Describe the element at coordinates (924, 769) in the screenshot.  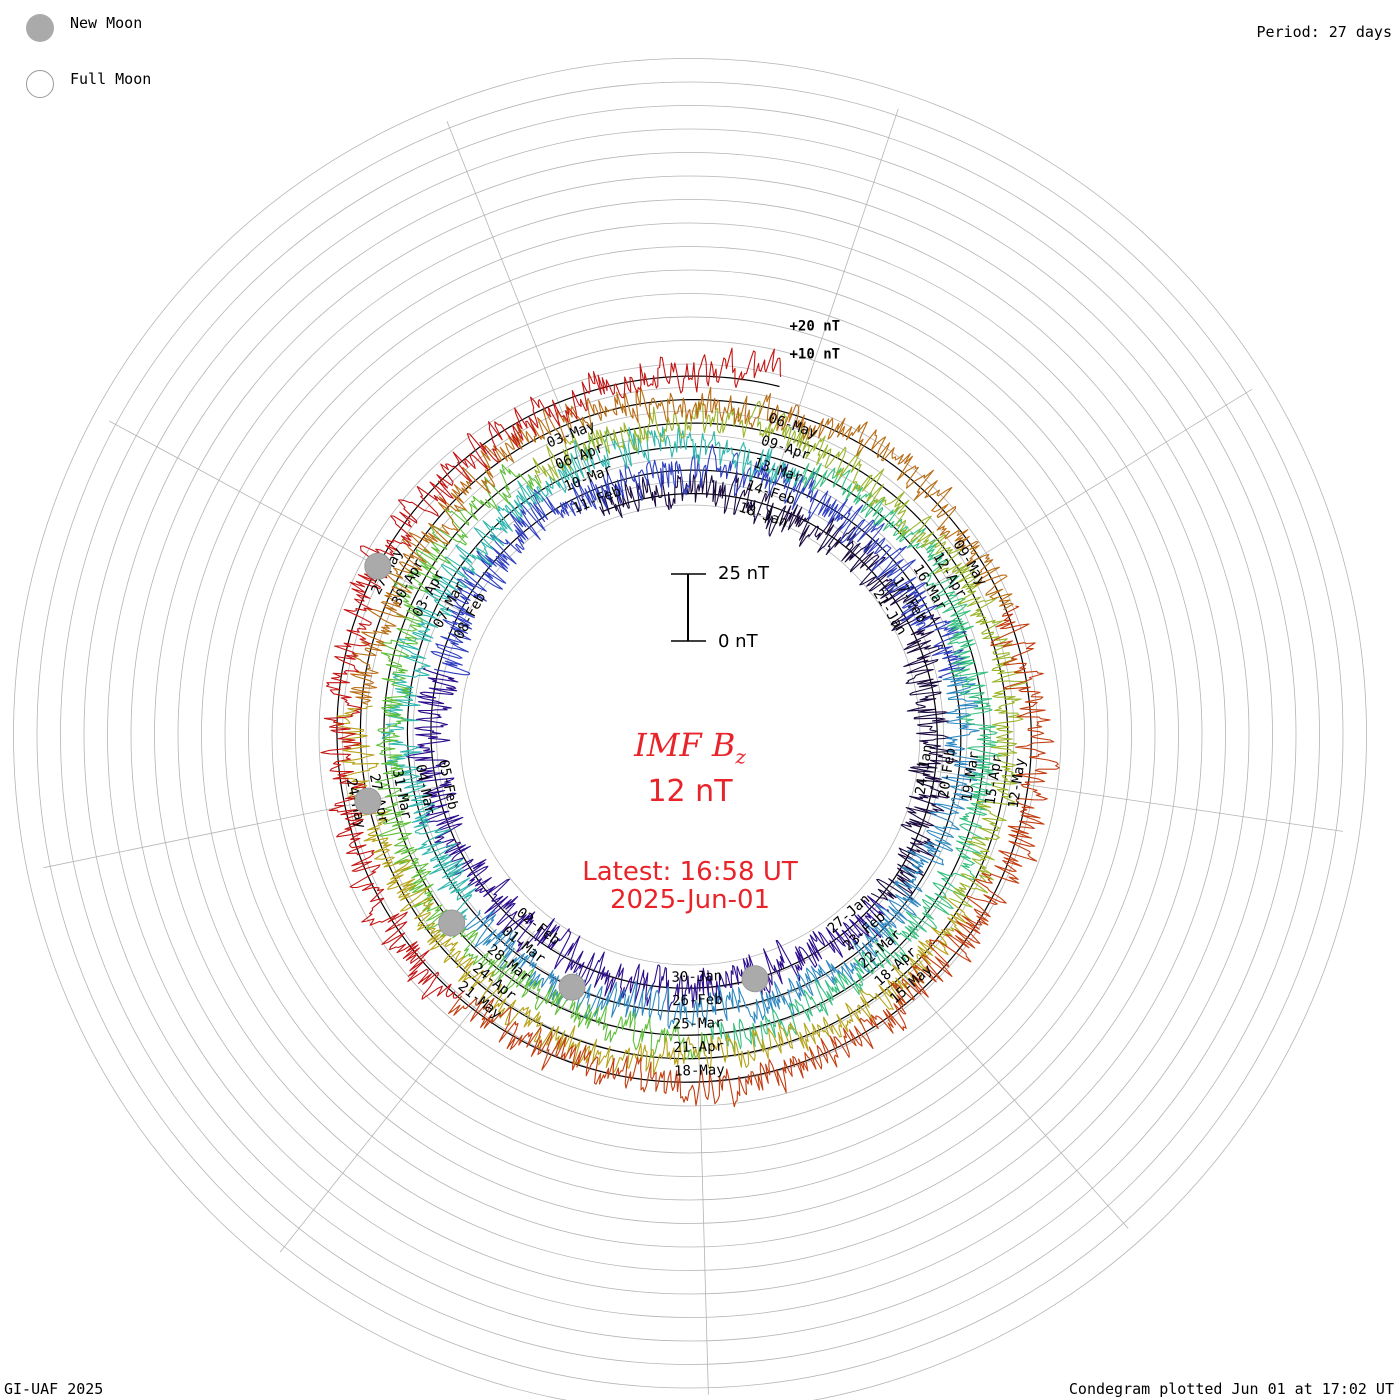
I see `date-label: 24-Jan` at that location.